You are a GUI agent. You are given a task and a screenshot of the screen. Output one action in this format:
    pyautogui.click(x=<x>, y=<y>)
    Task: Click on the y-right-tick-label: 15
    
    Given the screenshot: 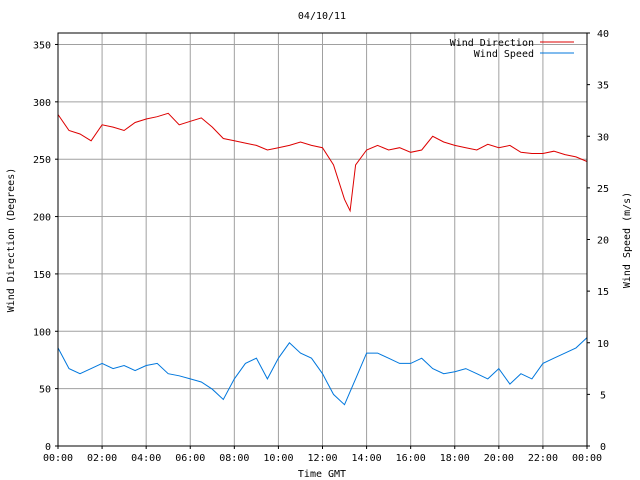 What is the action you would take?
    pyautogui.click(x=603, y=292)
    